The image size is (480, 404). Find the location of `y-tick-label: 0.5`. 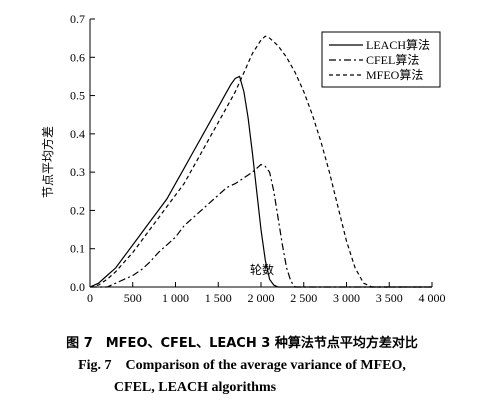

y-tick-label: 0.5 is located at coordinates (77, 96).